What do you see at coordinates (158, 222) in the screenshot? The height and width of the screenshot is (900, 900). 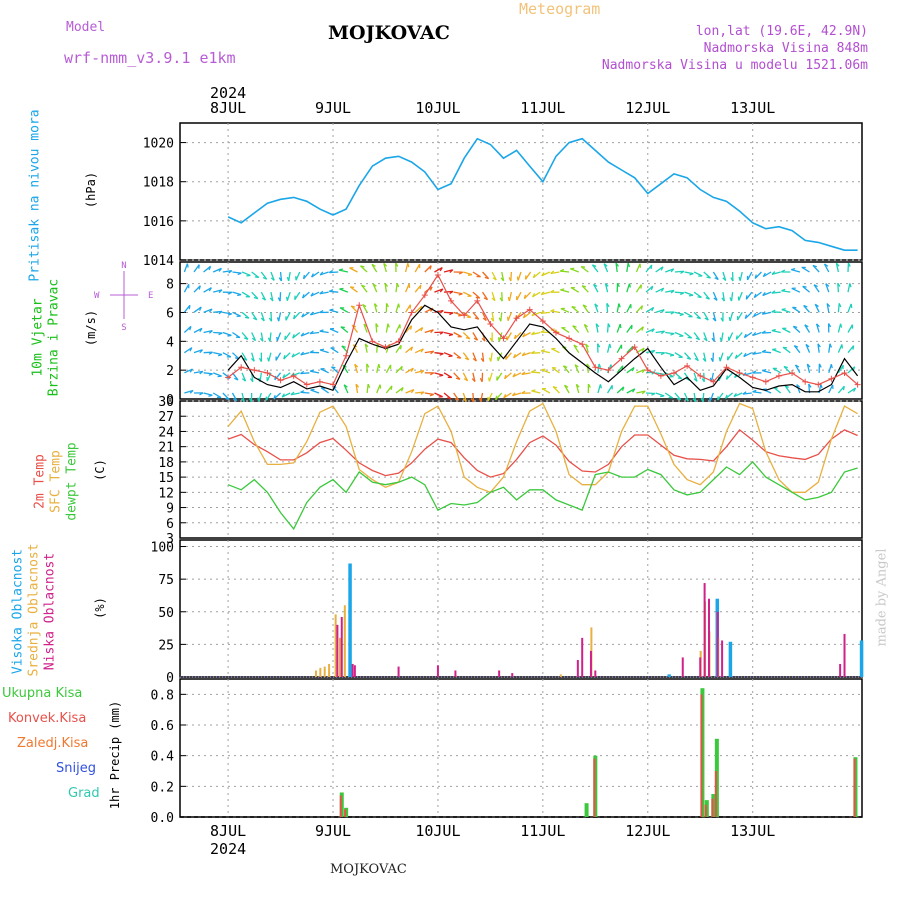 I see `pressure-ytick-label: 1016` at bounding box center [158, 222].